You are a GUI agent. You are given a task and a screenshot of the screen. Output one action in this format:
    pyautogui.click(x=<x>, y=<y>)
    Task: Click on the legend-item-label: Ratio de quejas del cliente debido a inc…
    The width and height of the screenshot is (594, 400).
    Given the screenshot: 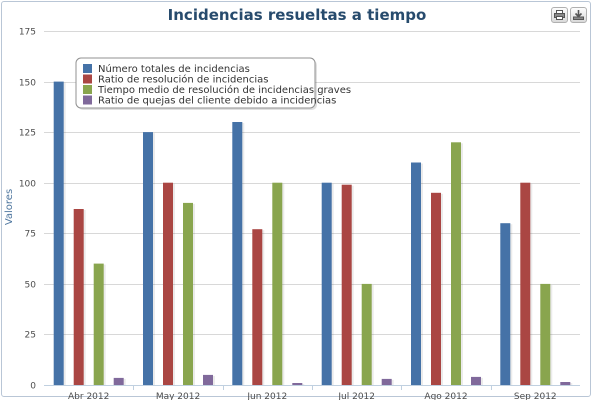 What is the action you would take?
    pyautogui.click(x=217, y=101)
    